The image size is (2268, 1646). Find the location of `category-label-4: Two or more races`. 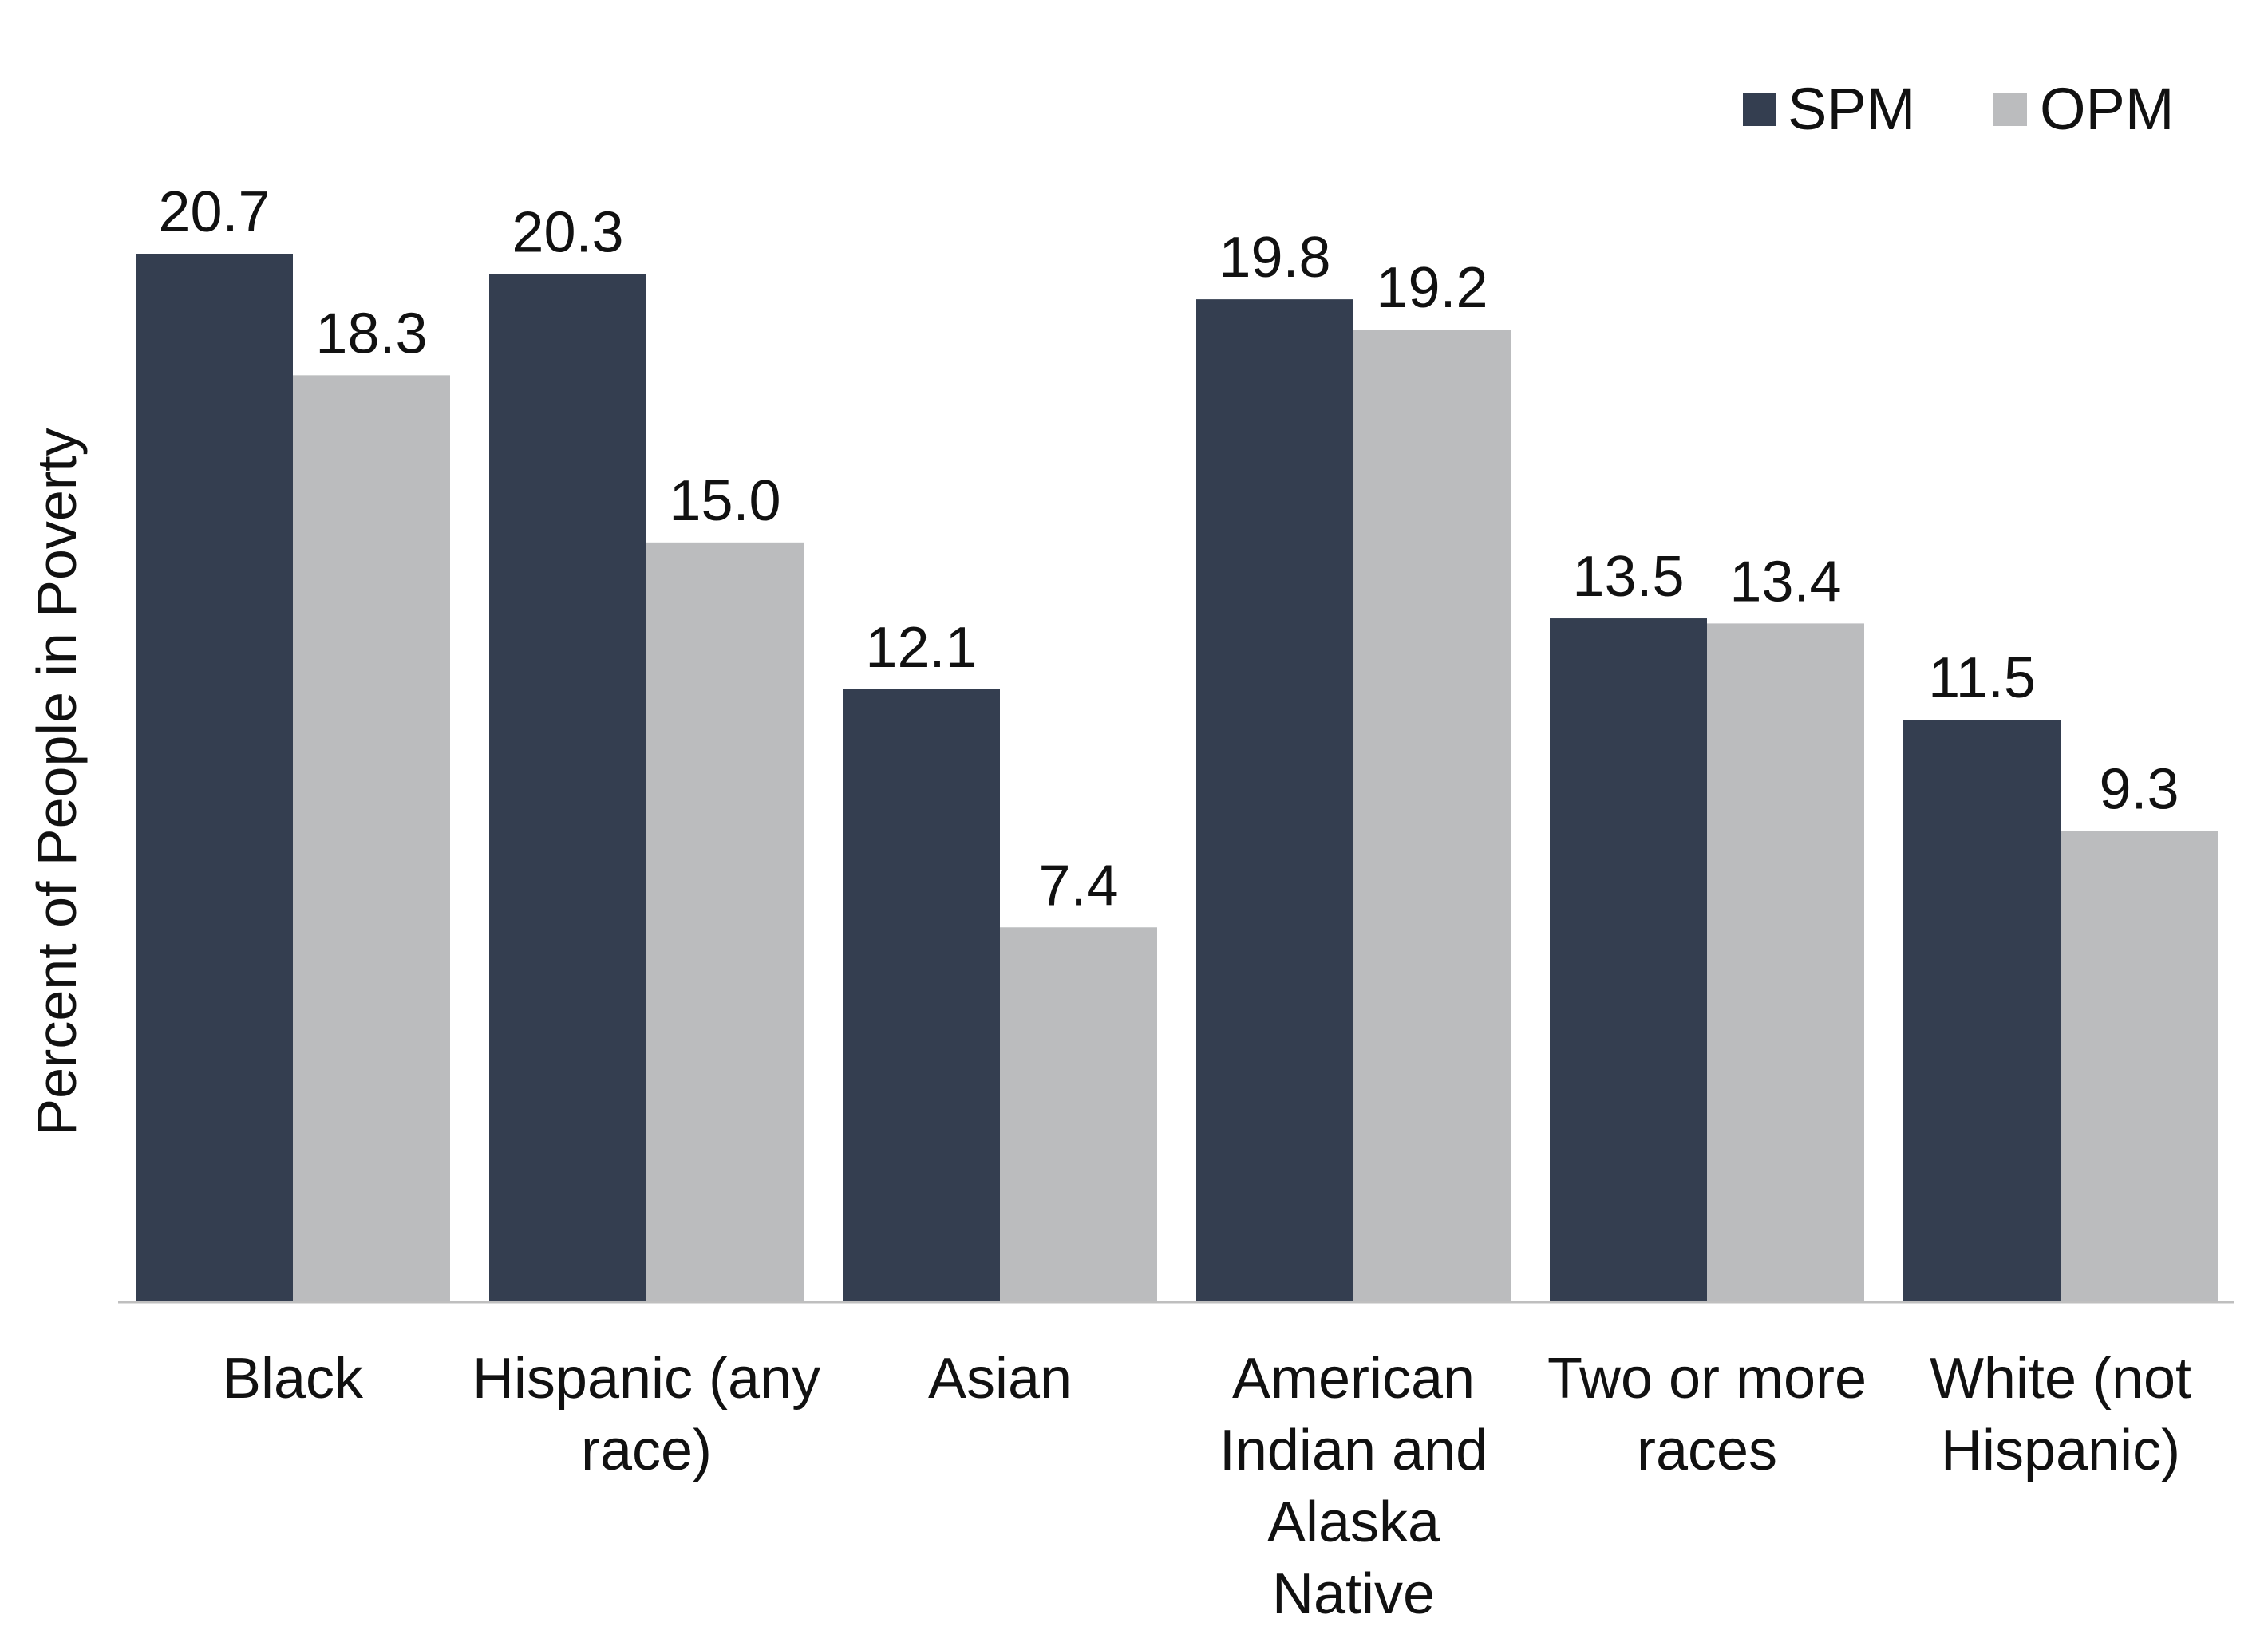

category-label-4: Two or more races is located at coordinates (1707, 1414).